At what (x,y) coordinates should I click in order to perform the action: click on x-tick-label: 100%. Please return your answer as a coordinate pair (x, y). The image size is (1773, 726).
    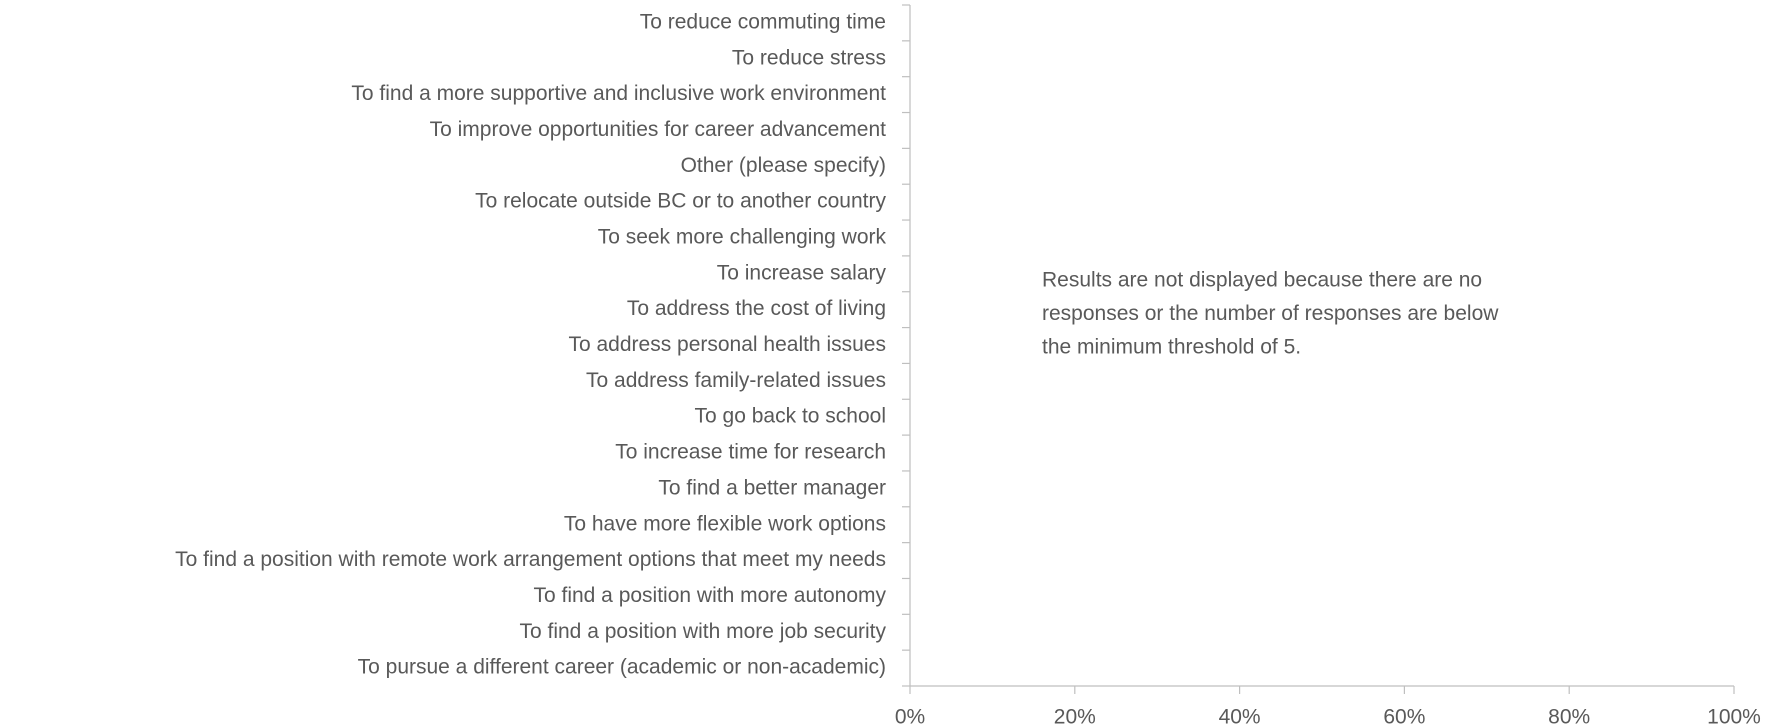
    Looking at the image, I should click on (1734, 716).